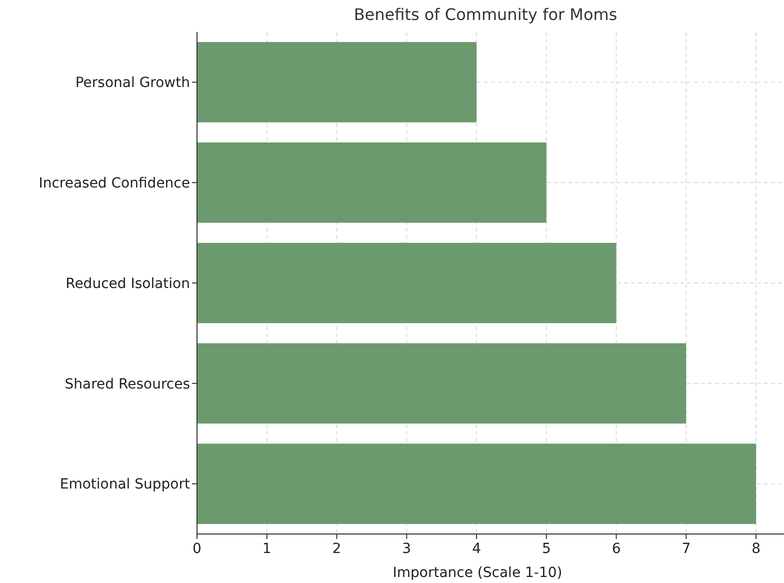  What do you see at coordinates (616, 549) in the screenshot?
I see `x-tick-label: 6` at bounding box center [616, 549].